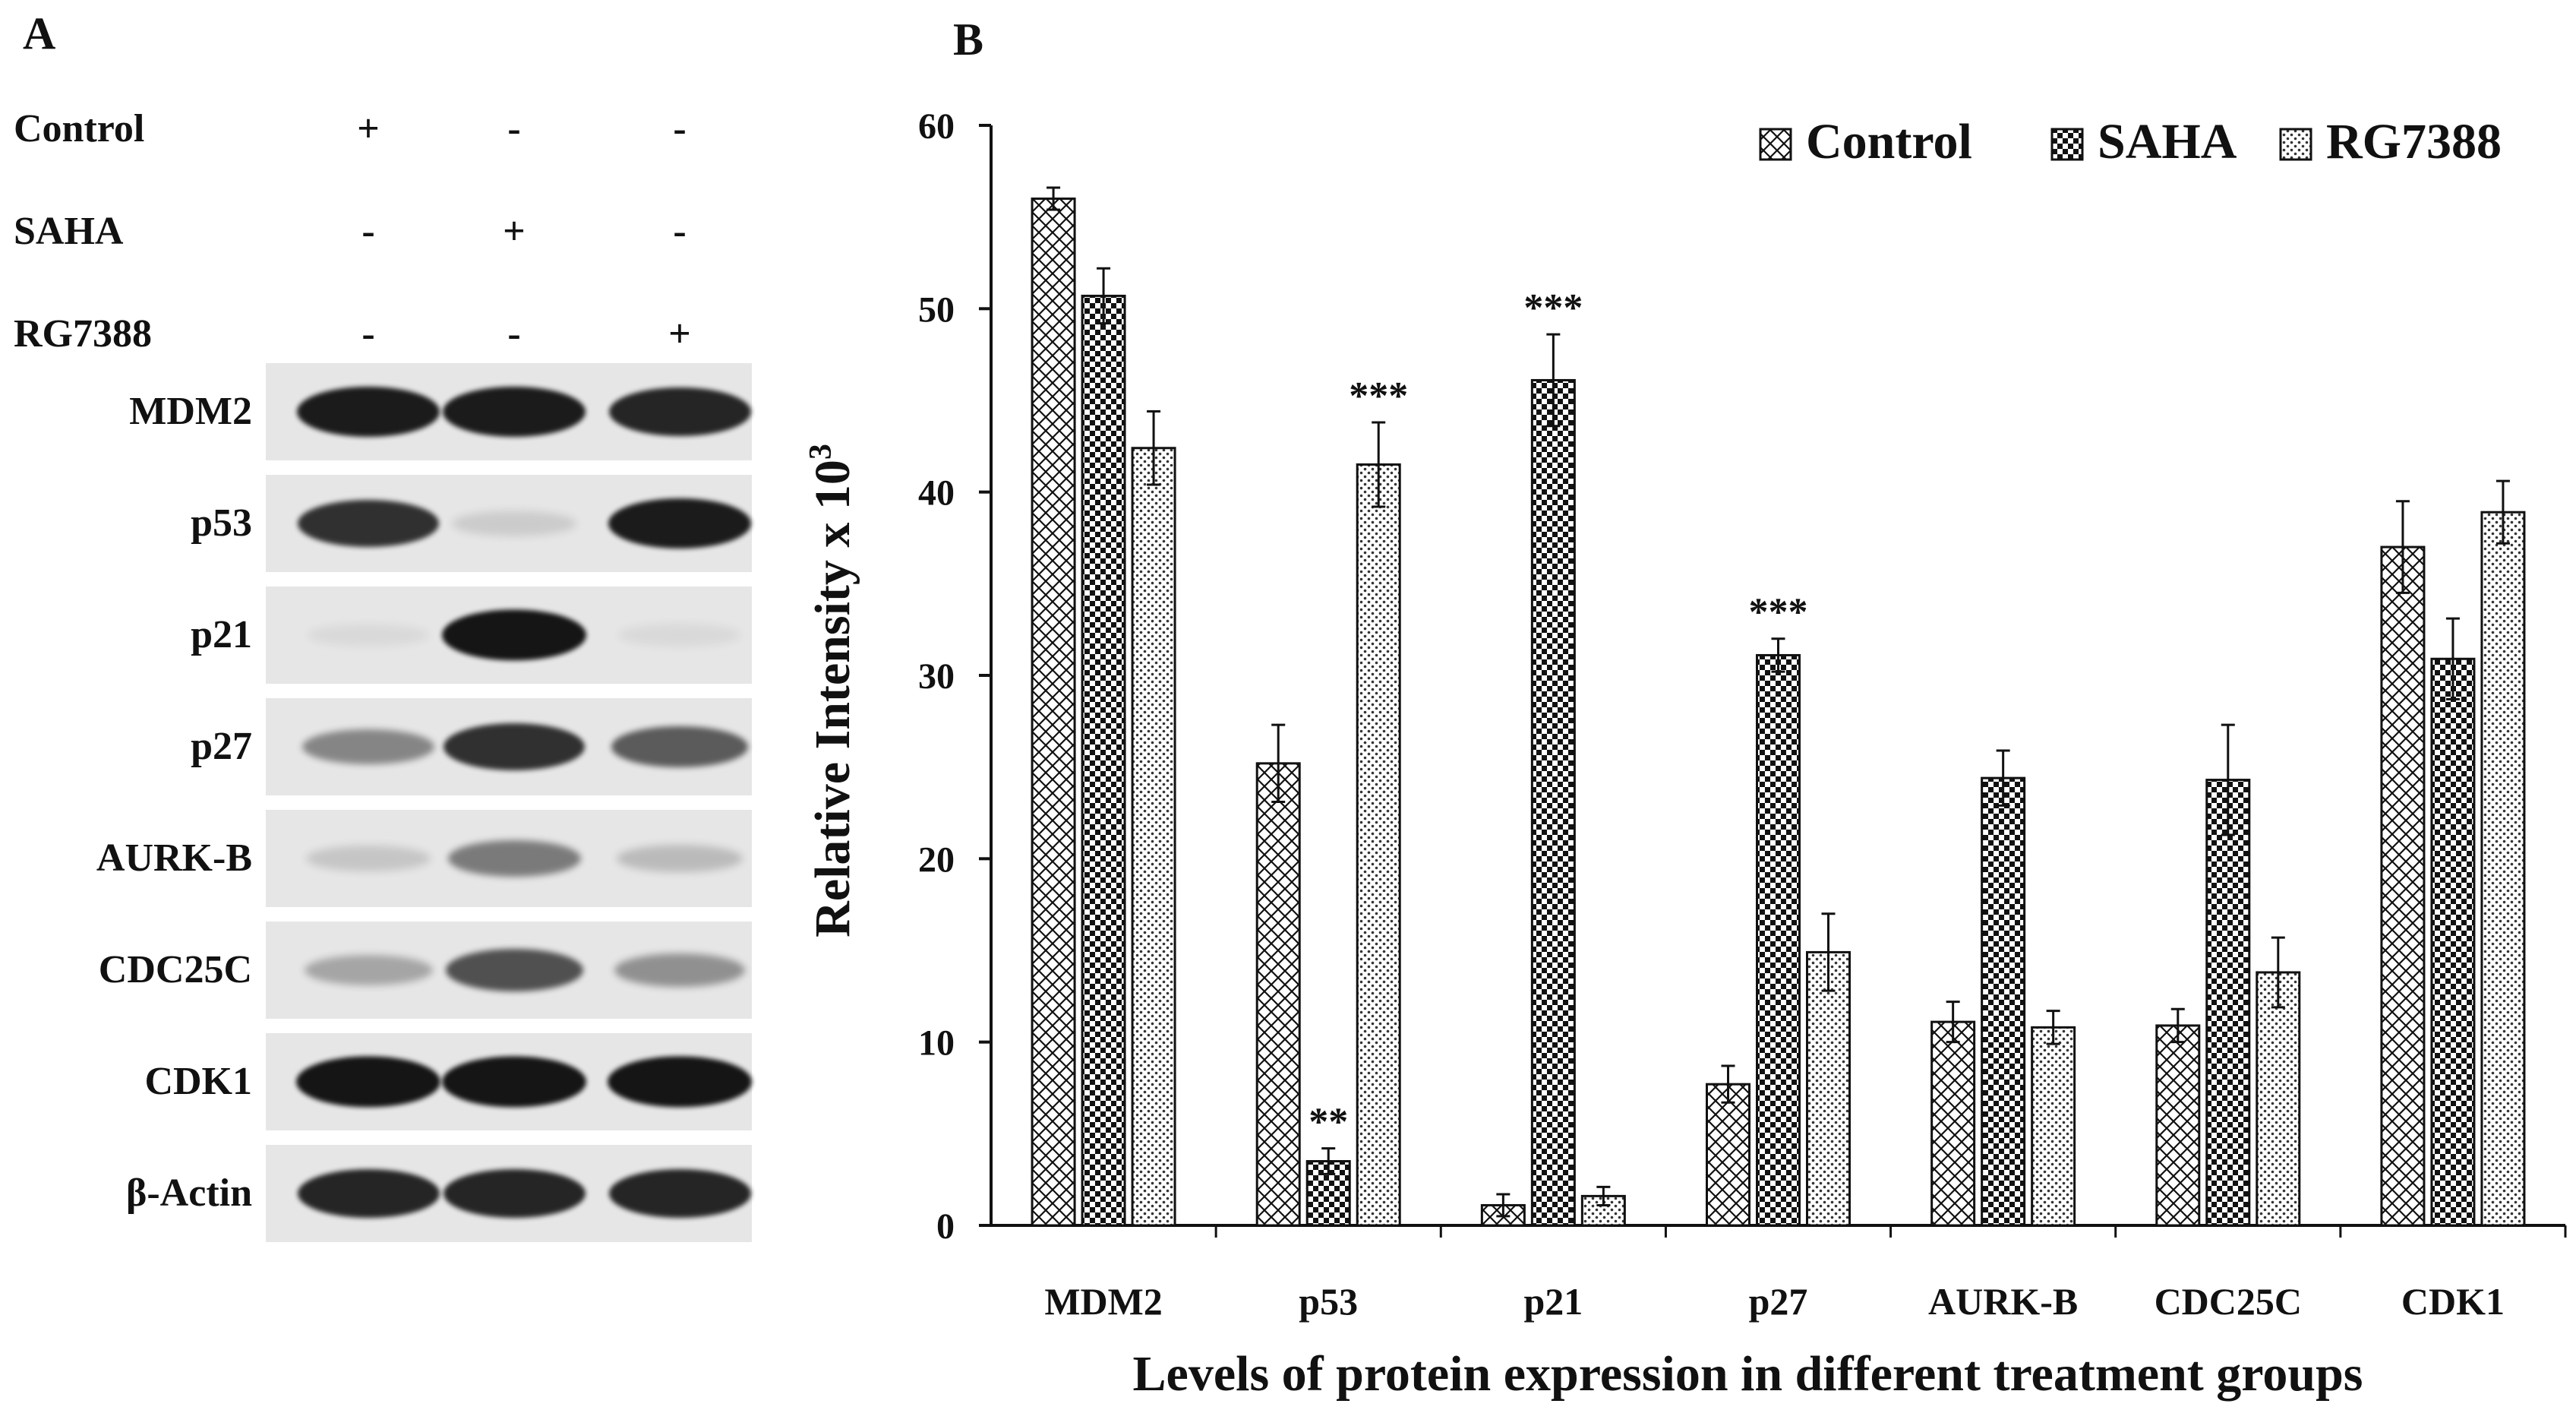 The height and width of the screenshot is (1410, 2576). Describe the element at coordinates (83, 334) in the screenshot. I see `treatment-label-rg7388: RG7388` at that location.